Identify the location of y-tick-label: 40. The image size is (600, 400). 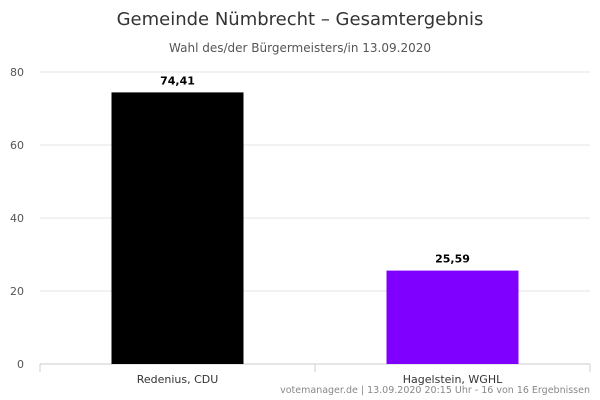
(17, 218).